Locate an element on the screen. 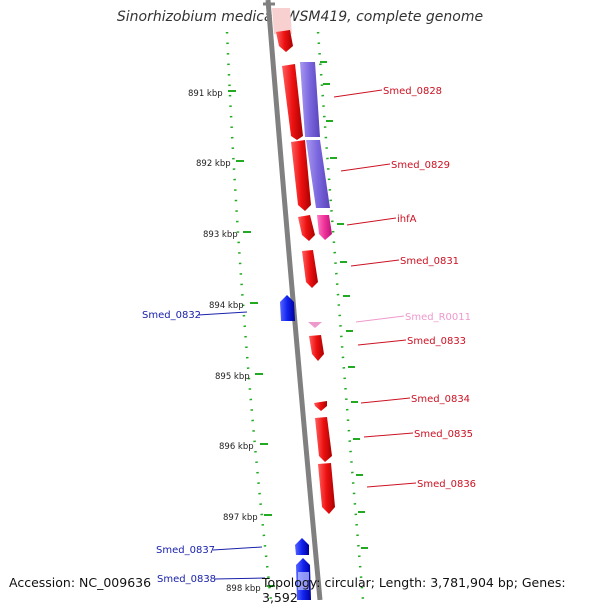 This screenshot has height=605, width=600. gene-label: Smed_0834 is located at coordinates (440, 399).